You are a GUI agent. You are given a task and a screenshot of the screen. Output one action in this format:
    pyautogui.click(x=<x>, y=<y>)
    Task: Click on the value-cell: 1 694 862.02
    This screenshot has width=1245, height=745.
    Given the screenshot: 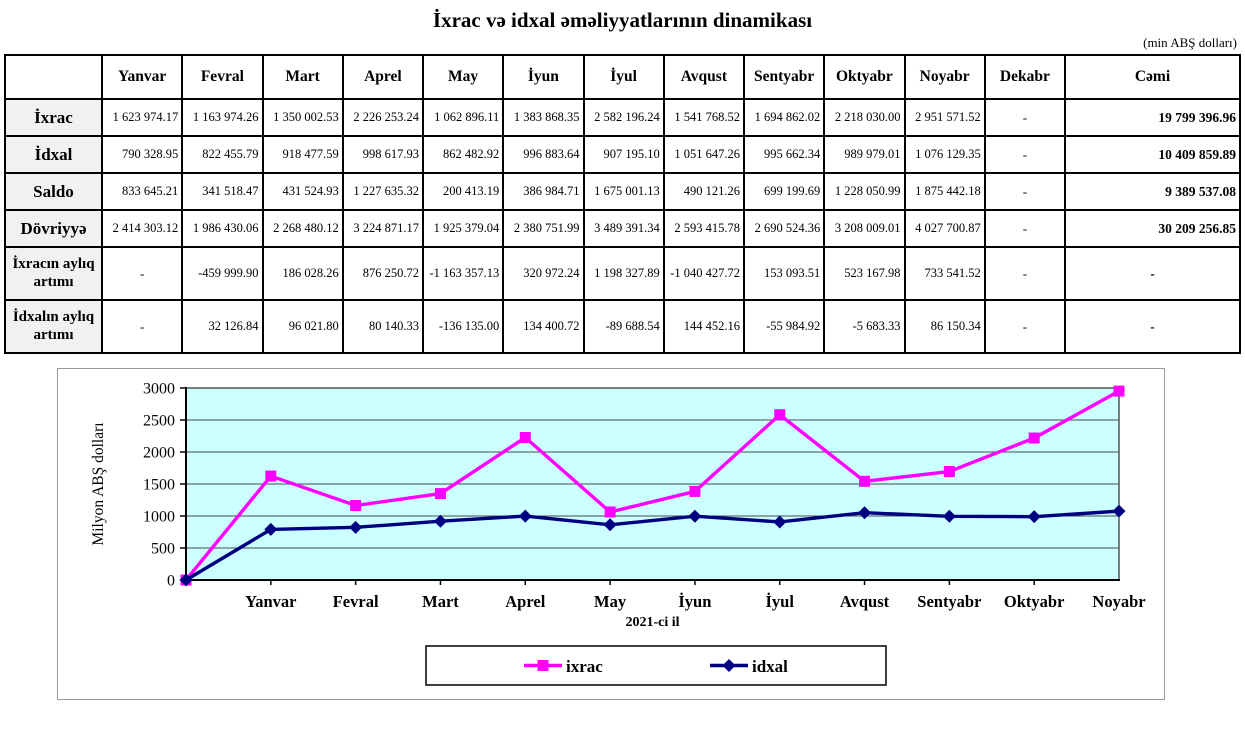 What is the action you would take?
    pyautogui.click(x=784, y=117)
    